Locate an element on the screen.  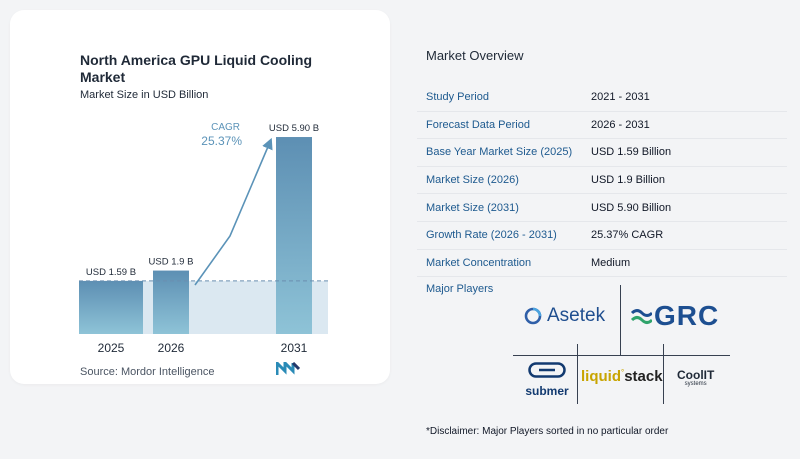
chart-subtitle: Market Size in USD Billion is located at coordinates (144, 95).